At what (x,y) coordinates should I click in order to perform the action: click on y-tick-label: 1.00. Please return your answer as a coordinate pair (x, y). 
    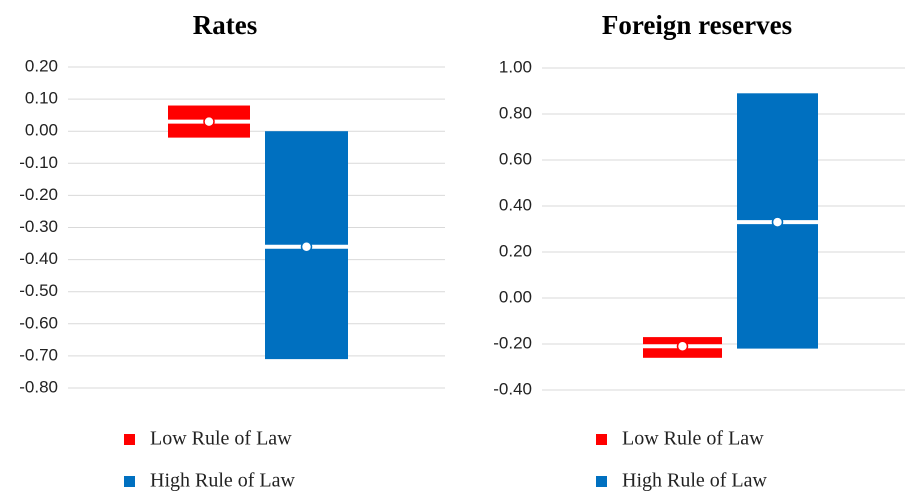
    Looking at the image, I should click on (515, 66).